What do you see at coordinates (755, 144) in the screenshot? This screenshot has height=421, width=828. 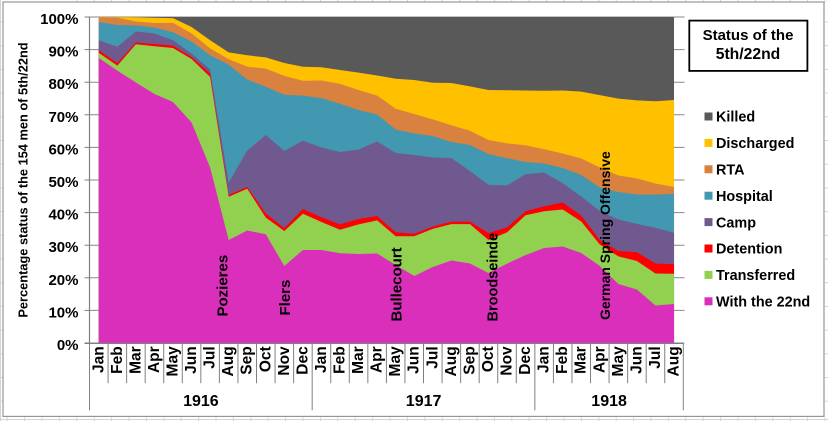 I see `svg-text: Discharged` at bounding box center [755, 144].